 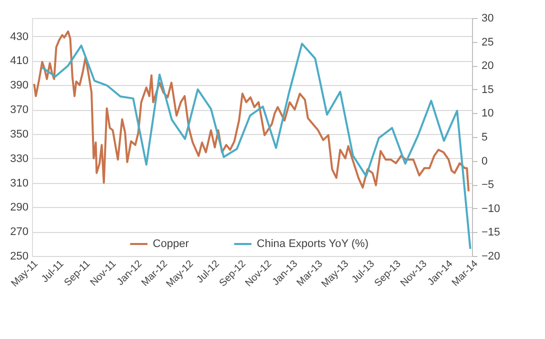 I want to click on y2-tick-label: −20, so click(x=491, y=256).